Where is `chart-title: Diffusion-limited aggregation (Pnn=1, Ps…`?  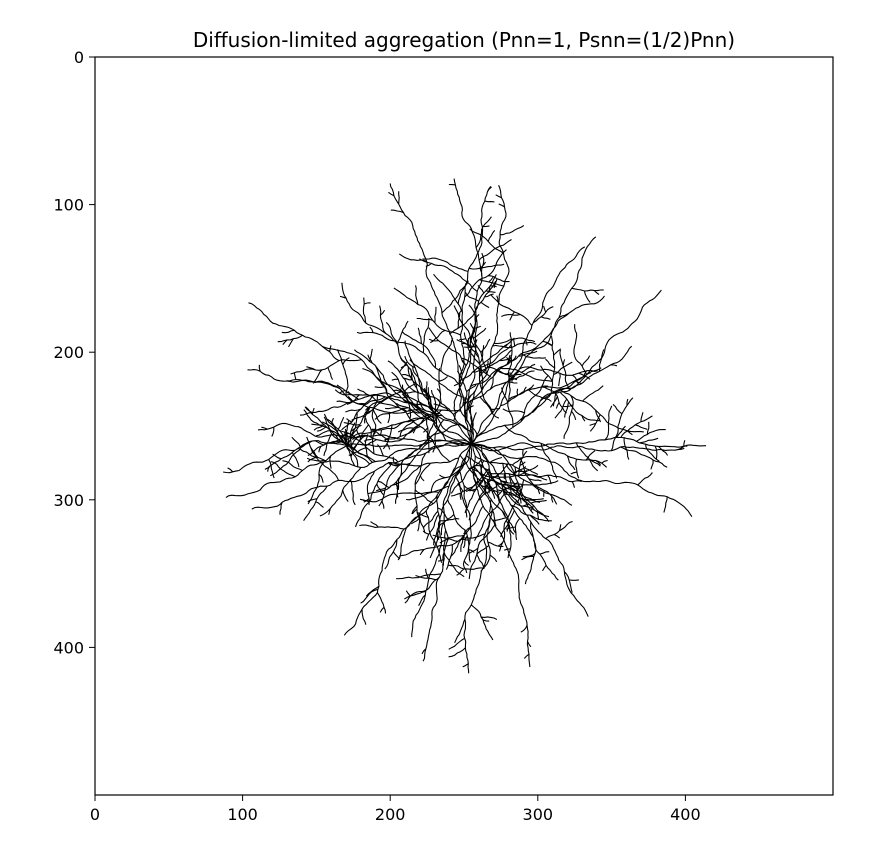
chart-title: Diffusion-limited aggregation (Pnn=1, Ps… is located at coordinates (464, 40).